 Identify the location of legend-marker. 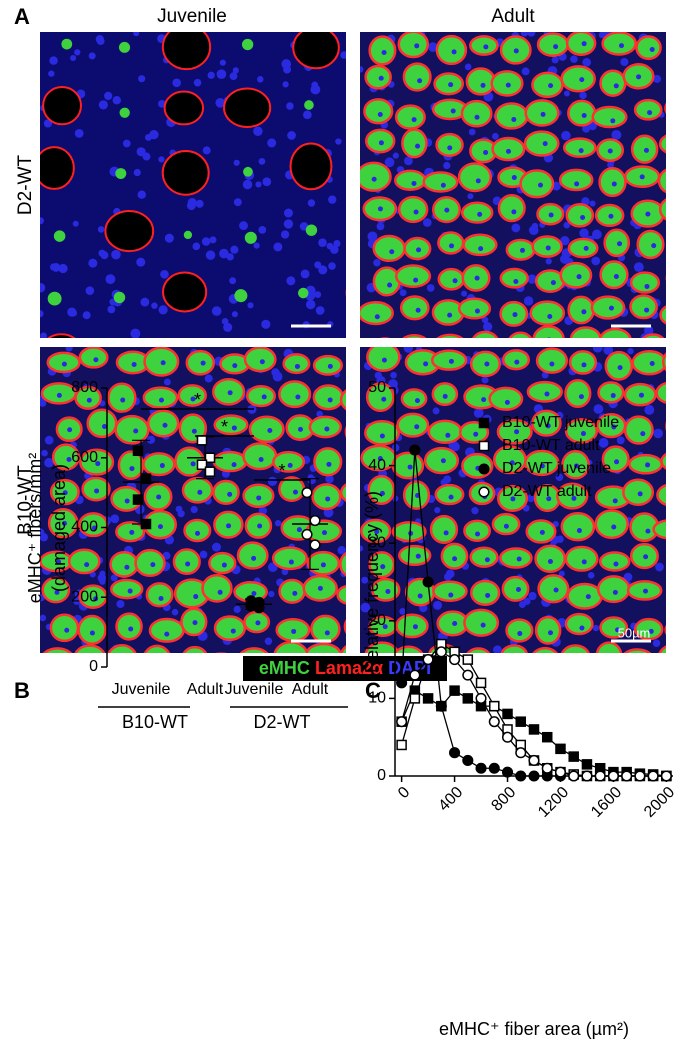
(484, 423).